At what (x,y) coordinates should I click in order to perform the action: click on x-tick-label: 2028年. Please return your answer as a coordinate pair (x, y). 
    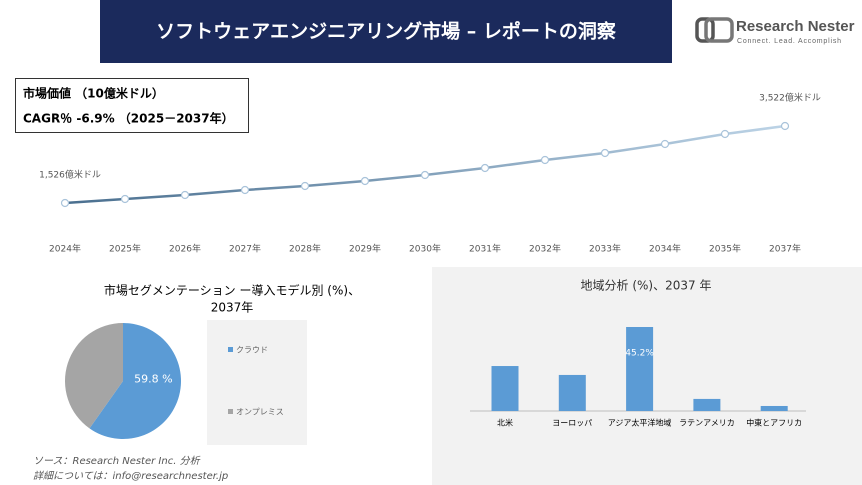
    Looking at the image, I should click on (305, 249).